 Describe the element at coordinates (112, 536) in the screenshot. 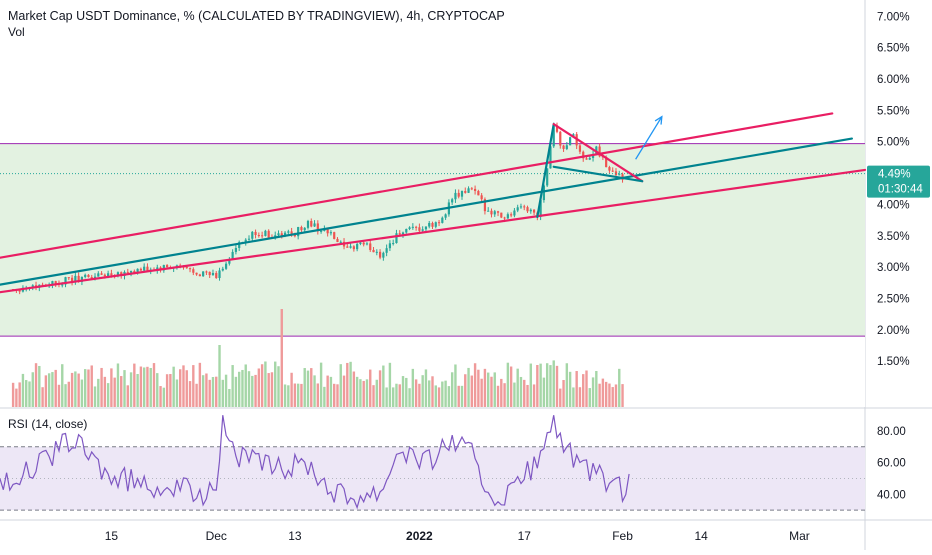

I see `time-tick-label: 15` at that location.